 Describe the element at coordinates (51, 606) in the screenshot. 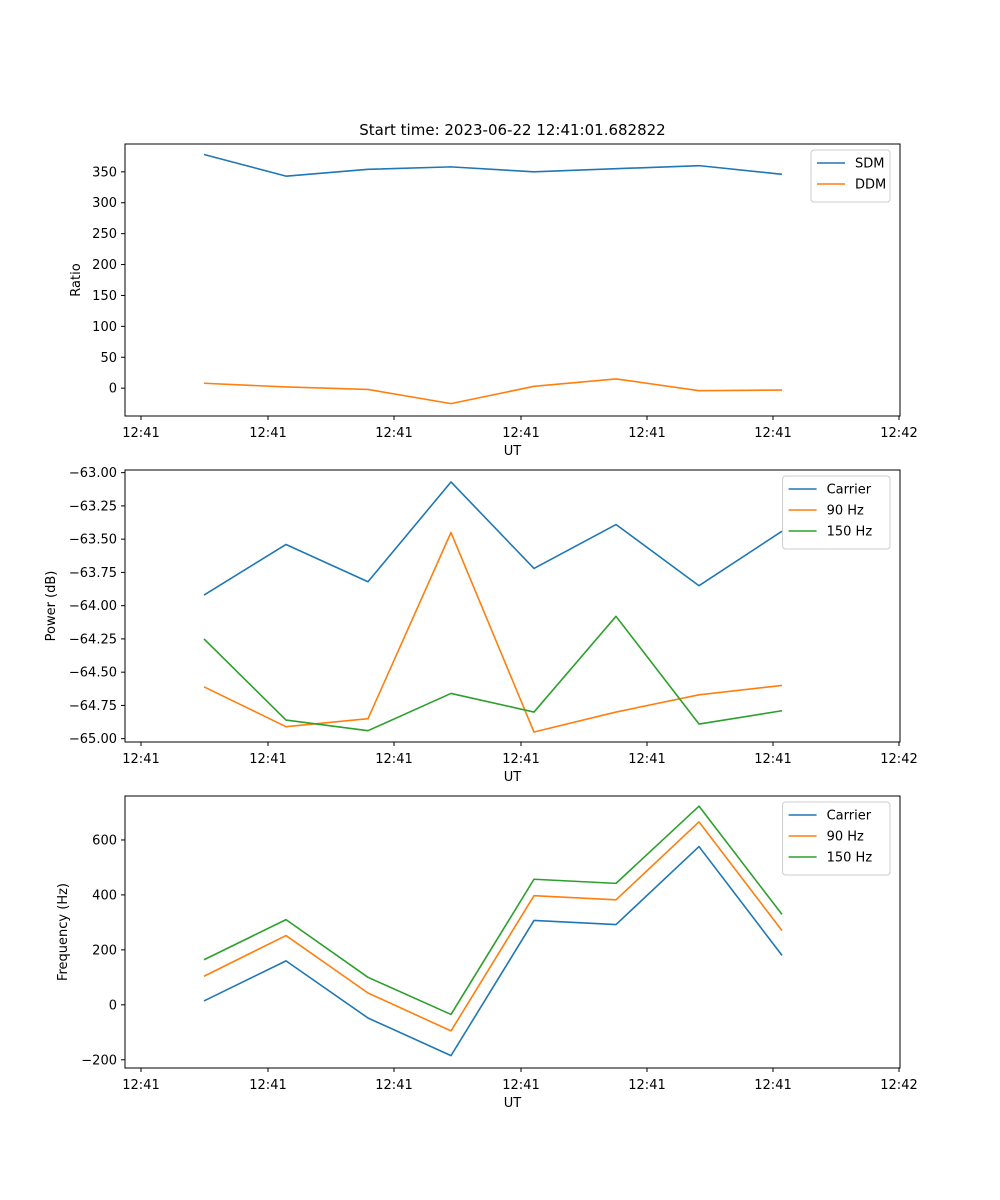

I see `y-axis-label-2: Power (dB)` at that location.